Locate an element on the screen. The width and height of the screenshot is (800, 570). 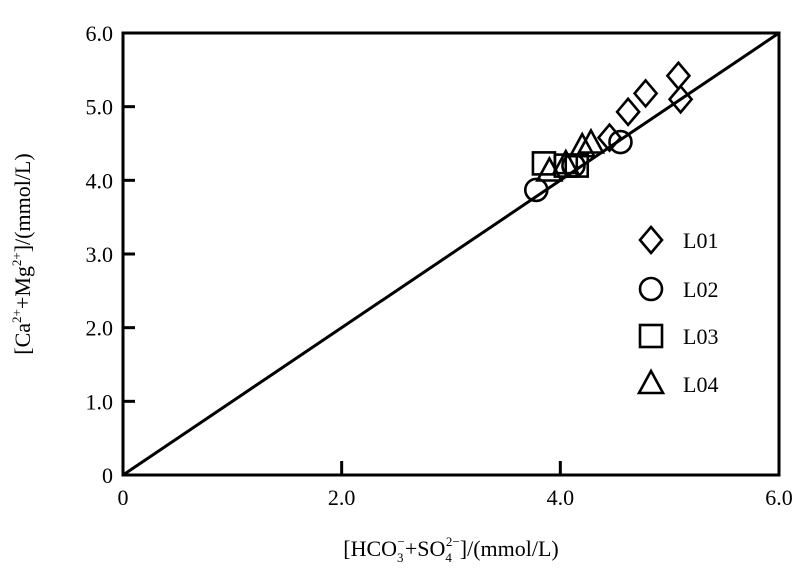
y-tick-label: 3.0 is located at coordinates (100, 254).